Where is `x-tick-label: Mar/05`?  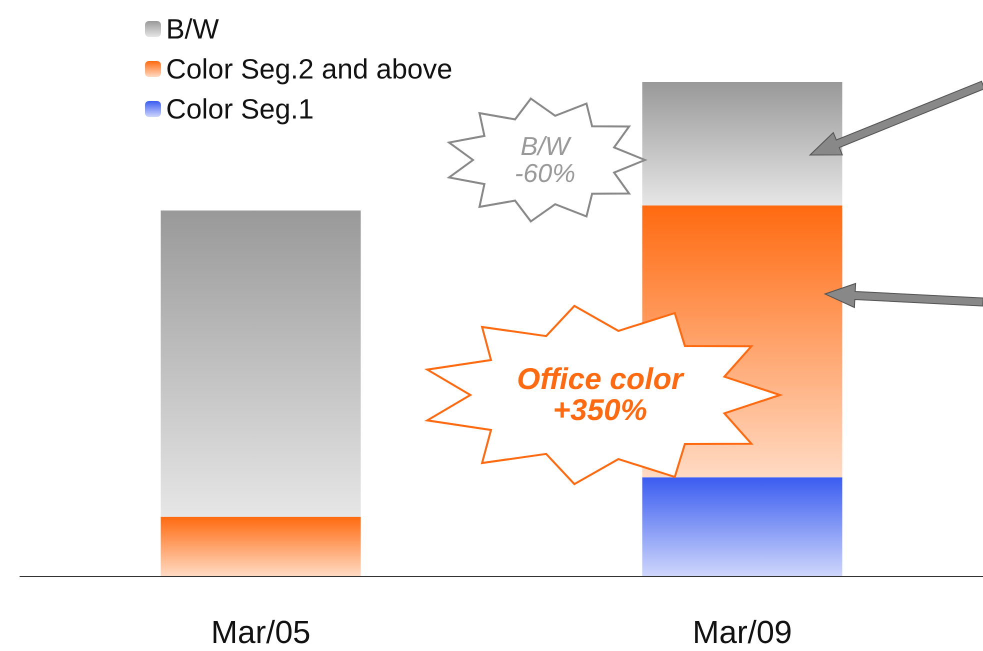 x-tick-label: Mar/05 is located at coordinates (260, 632).